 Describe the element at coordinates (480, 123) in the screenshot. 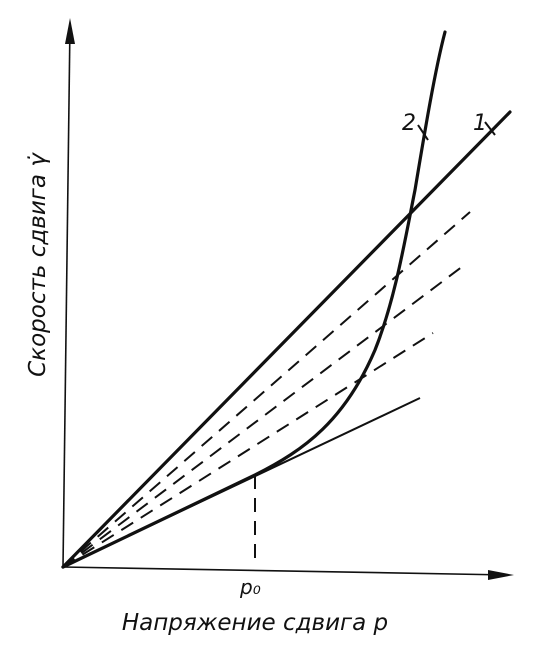

I see `curve-label: 1` at that location.